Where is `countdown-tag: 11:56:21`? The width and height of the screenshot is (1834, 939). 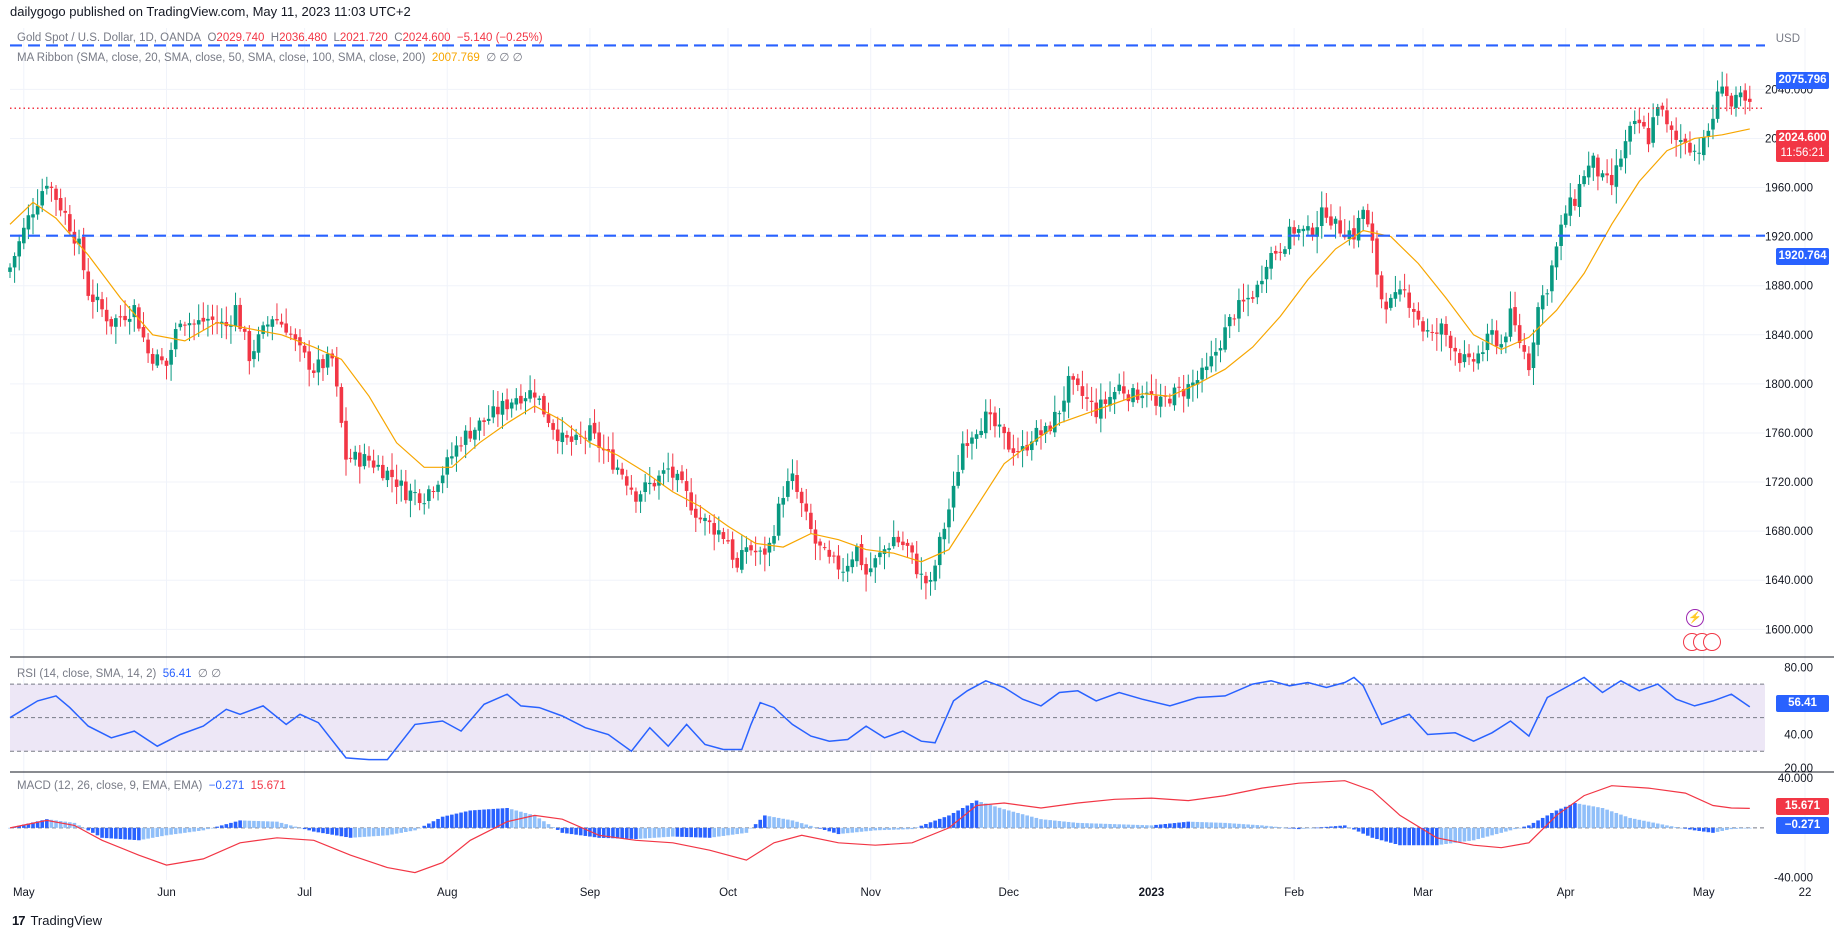
countdown-tag: 11:56:21 is located at coordinates (1802, 153).